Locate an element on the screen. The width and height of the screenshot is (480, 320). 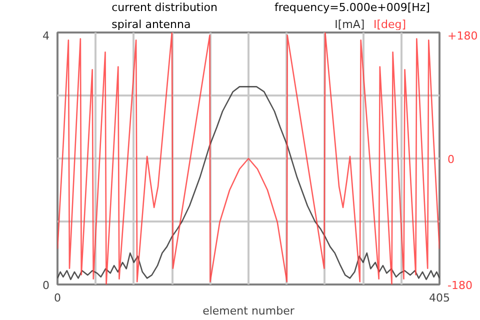
text: I[mA] is located at coordinates (349, 24).